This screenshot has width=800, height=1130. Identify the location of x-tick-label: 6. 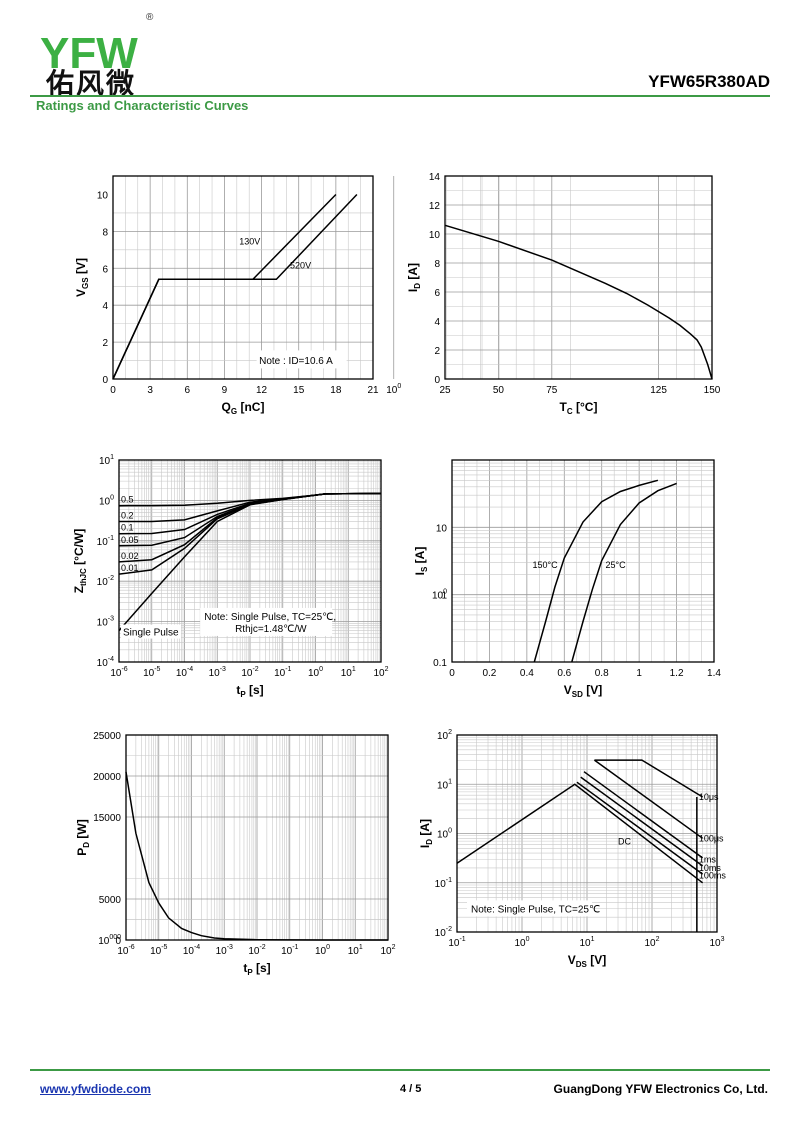
(188, 390).